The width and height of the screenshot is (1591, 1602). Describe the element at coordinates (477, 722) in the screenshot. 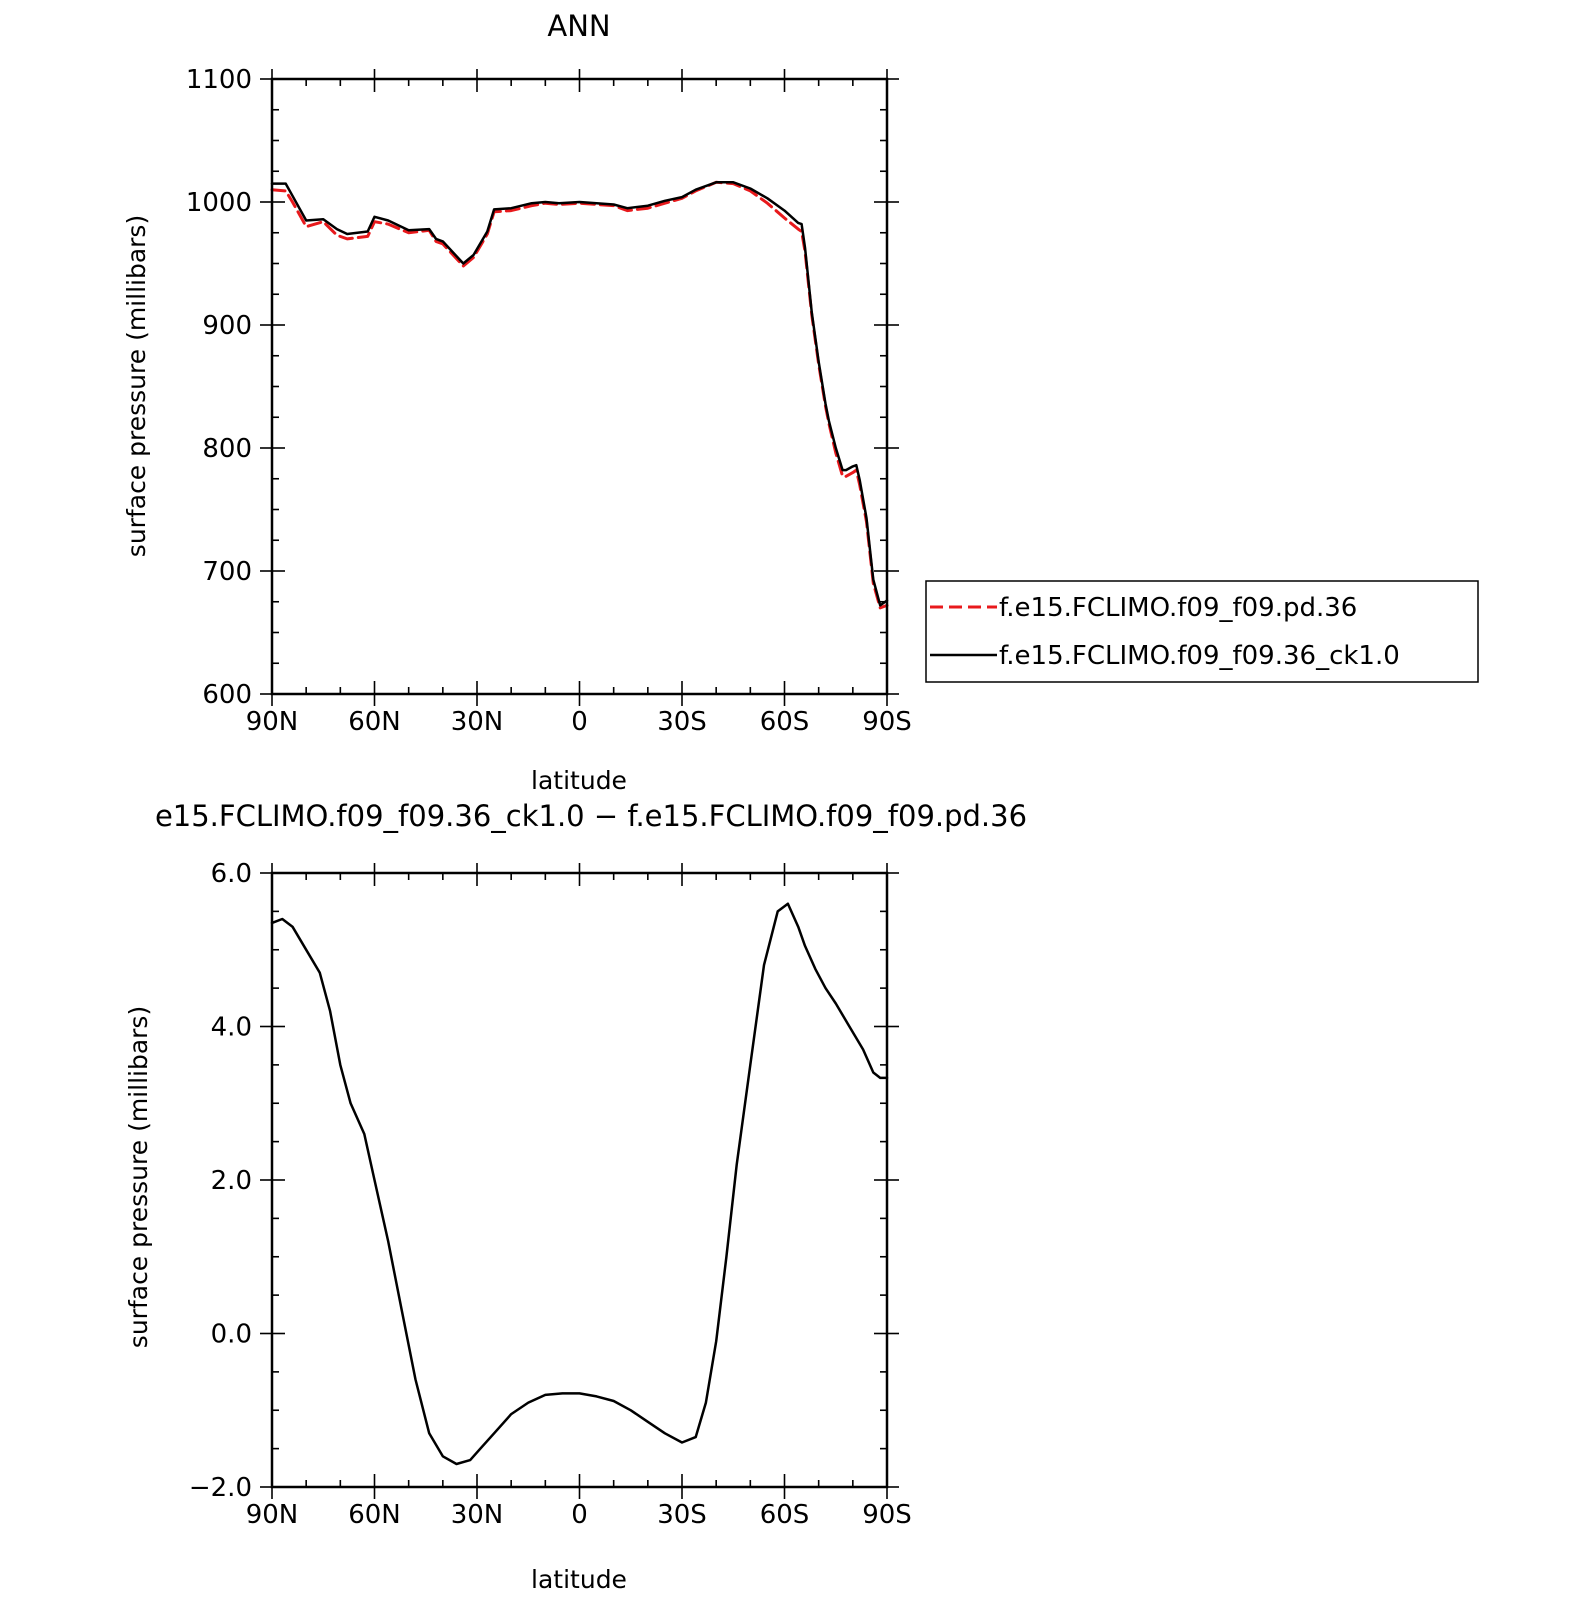

I see `top-x-tick-label: 30N` at that location.